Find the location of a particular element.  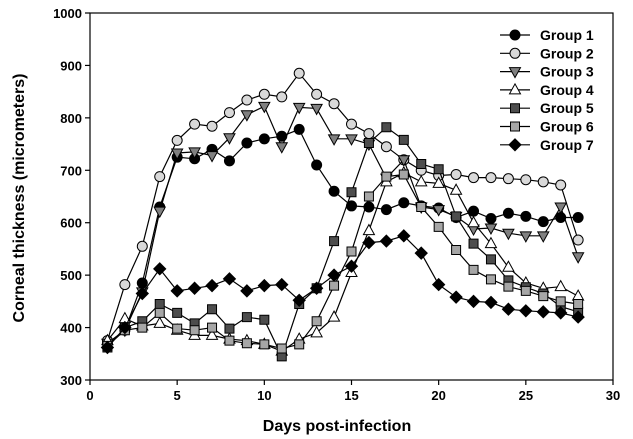

legend-label: Group 7 is located at coordinates (567, 145).